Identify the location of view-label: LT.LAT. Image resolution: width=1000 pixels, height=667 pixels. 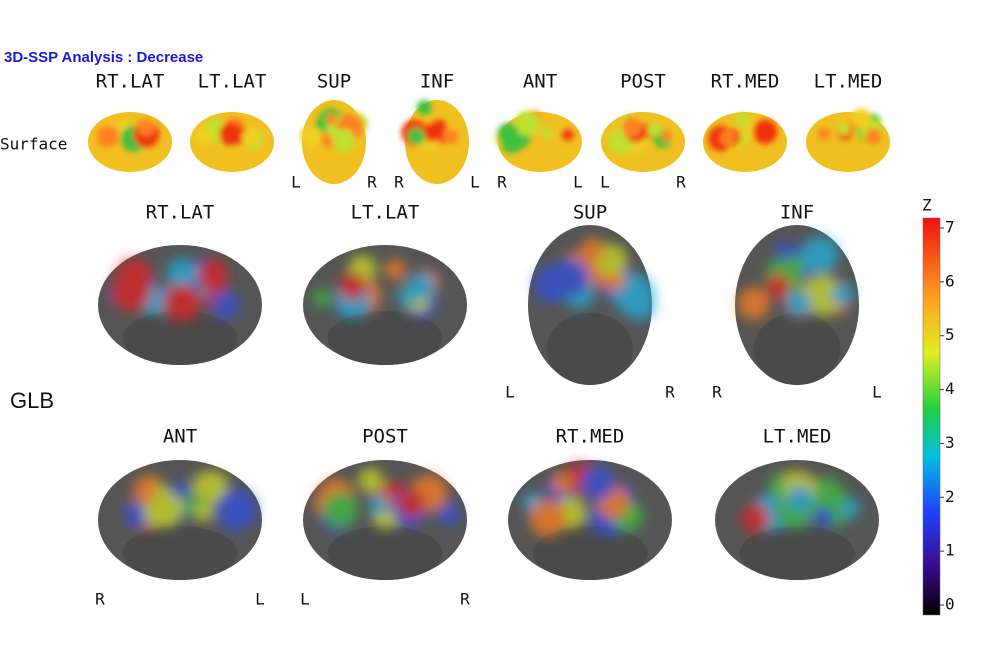
(385, 213).